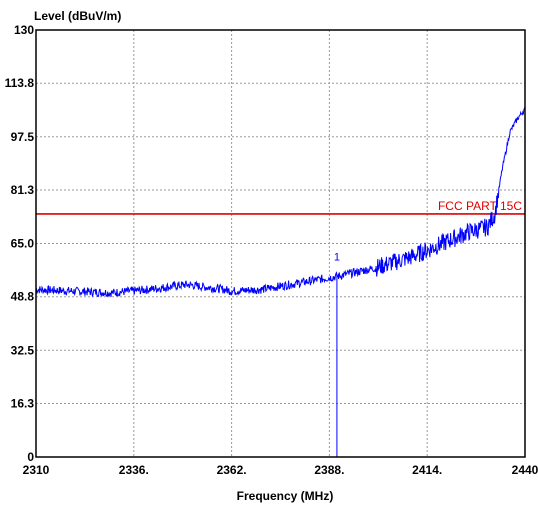 This screenshot has width=538, height=509. What do you see at coordinates (23, 350) in the screenshot?
I see `y-tick-label: 32.5` at bounding box center [23, 350].